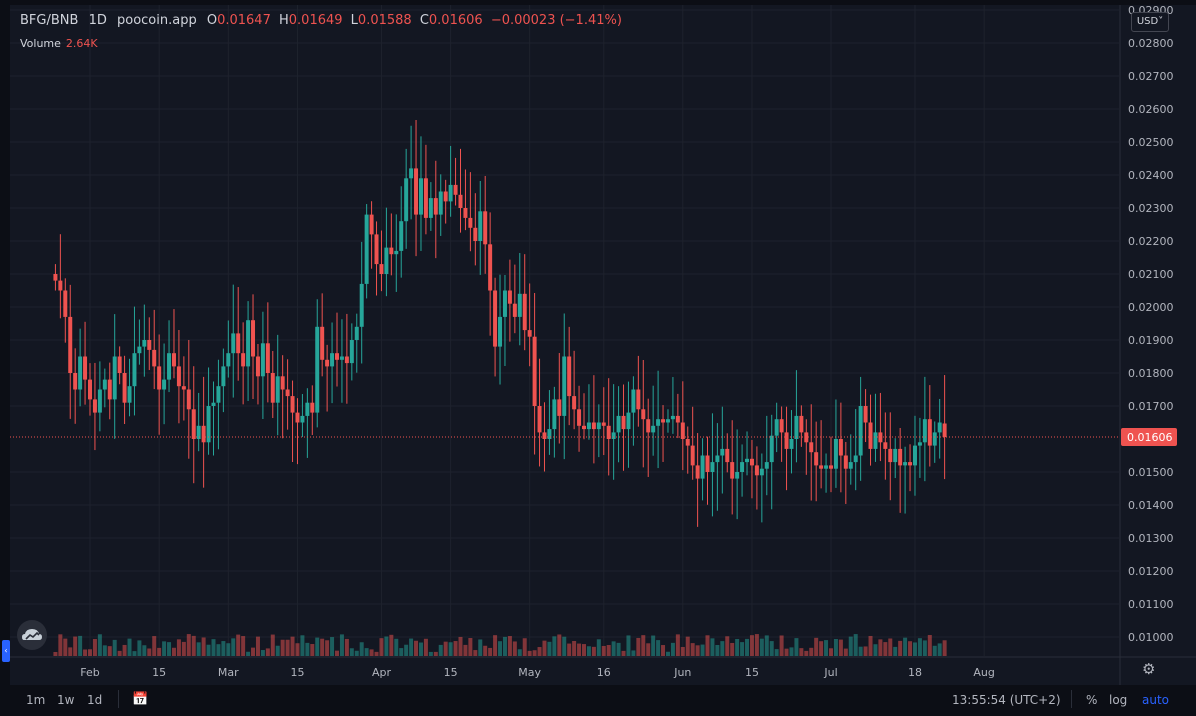 The width and height of the screenshot is (1196, 716). Describe the element at coordinates (6, 651) in the screenshot. I see `scroll-handle: ‹` at that location.